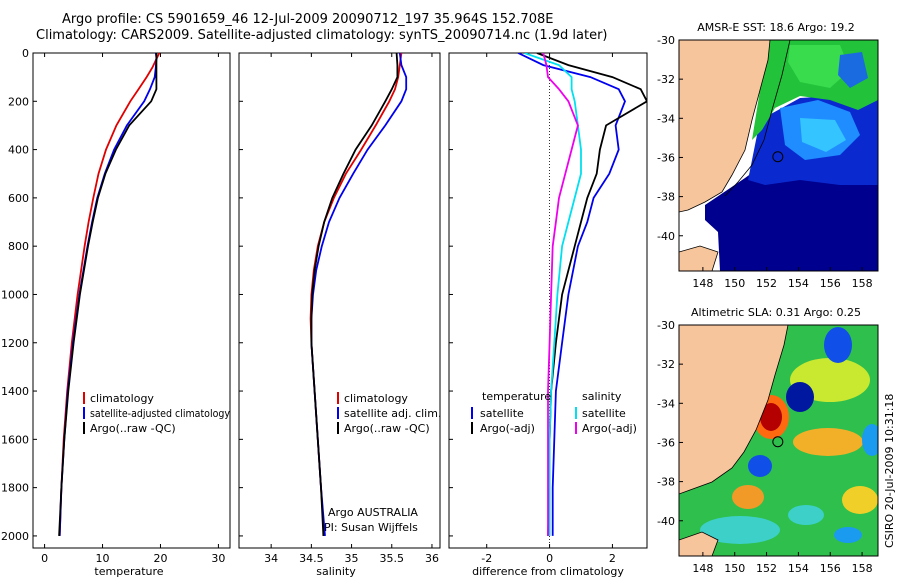 The width and height of the screenshot is (900, 580). What do you see at coordinates (507, 428) in the screenshot?
I see `legend-label-temp-argo: Argo(-adj)` at bounding box center [507, 428].